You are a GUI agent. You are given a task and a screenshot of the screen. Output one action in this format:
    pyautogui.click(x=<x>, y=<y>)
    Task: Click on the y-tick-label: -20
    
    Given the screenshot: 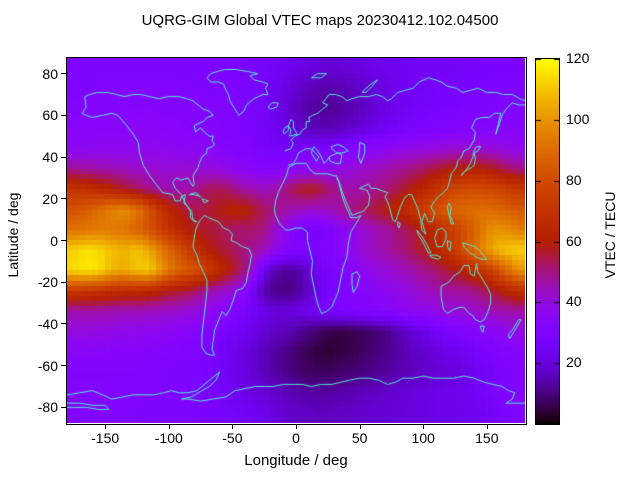 What is the action you would take?
    pyautogui.click(x=47, y=282)
    